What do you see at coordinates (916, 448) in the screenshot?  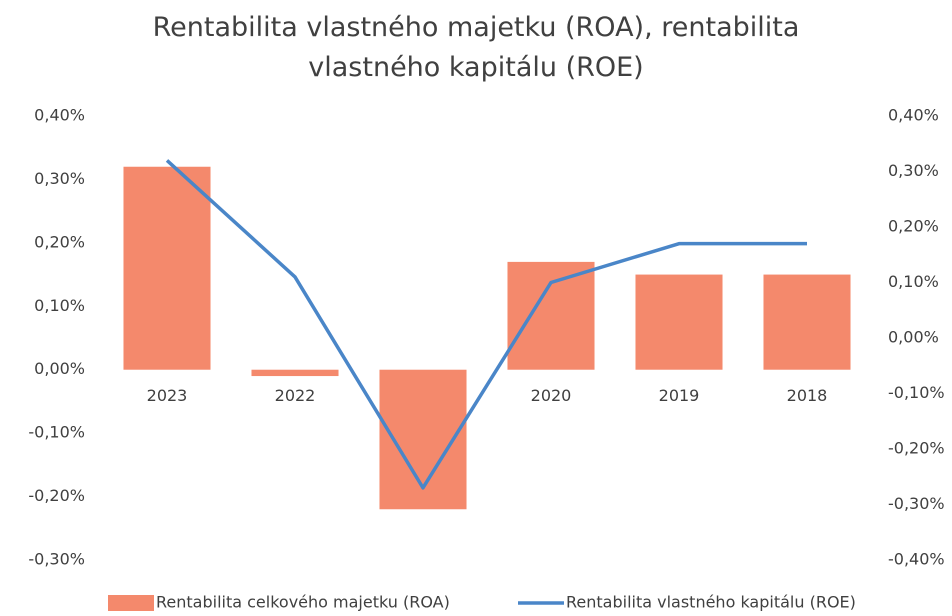 I see `y2-tick-label: -0,20%` at bounding box center [916, 448].